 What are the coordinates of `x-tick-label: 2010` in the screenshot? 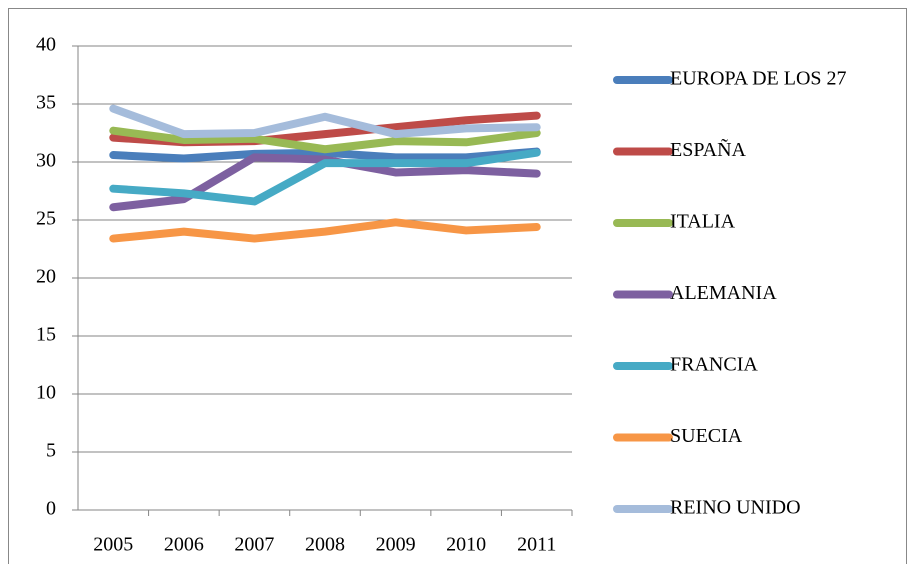 It's located at (466, 545).